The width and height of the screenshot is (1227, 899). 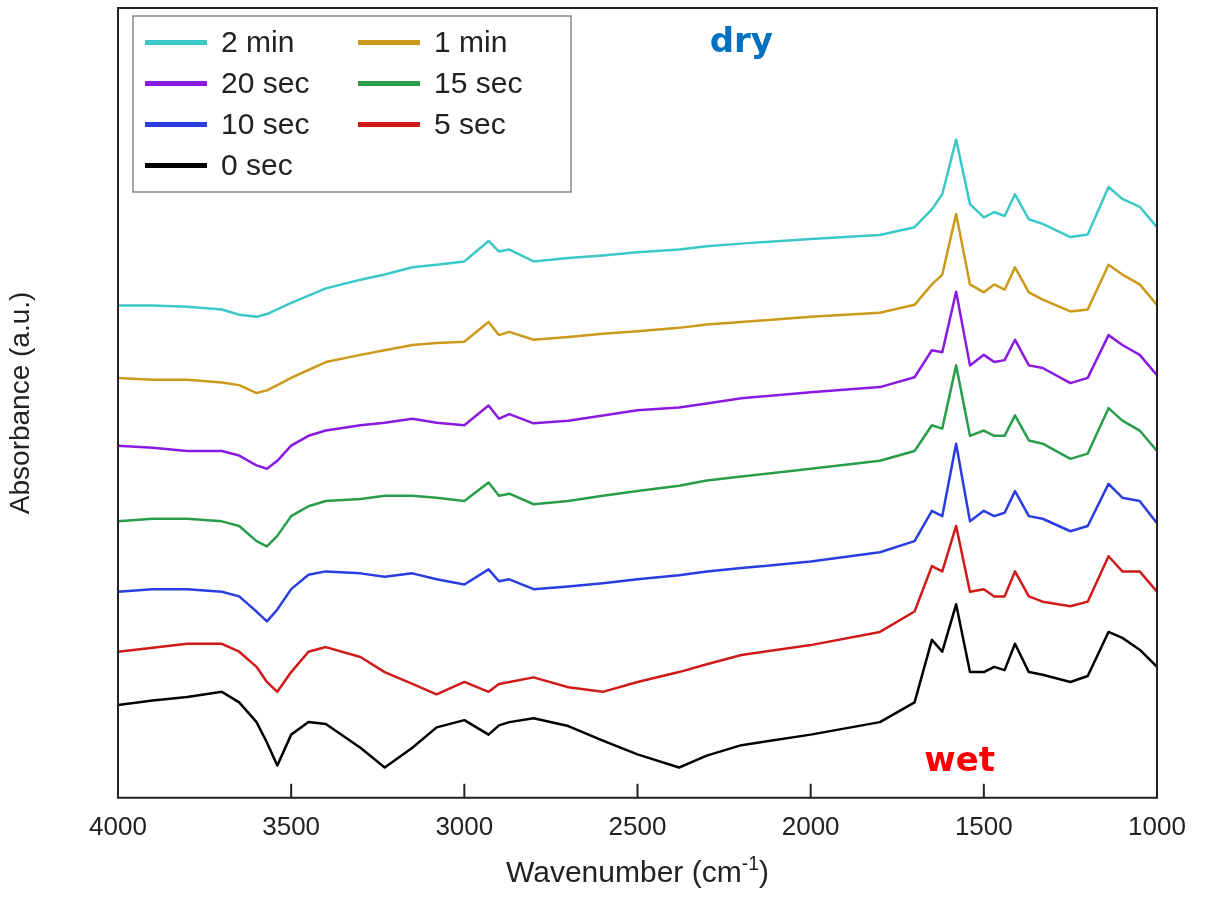 I want to click on y-axis-title: Absorbance (a.u.), so click(x=19, y=403).